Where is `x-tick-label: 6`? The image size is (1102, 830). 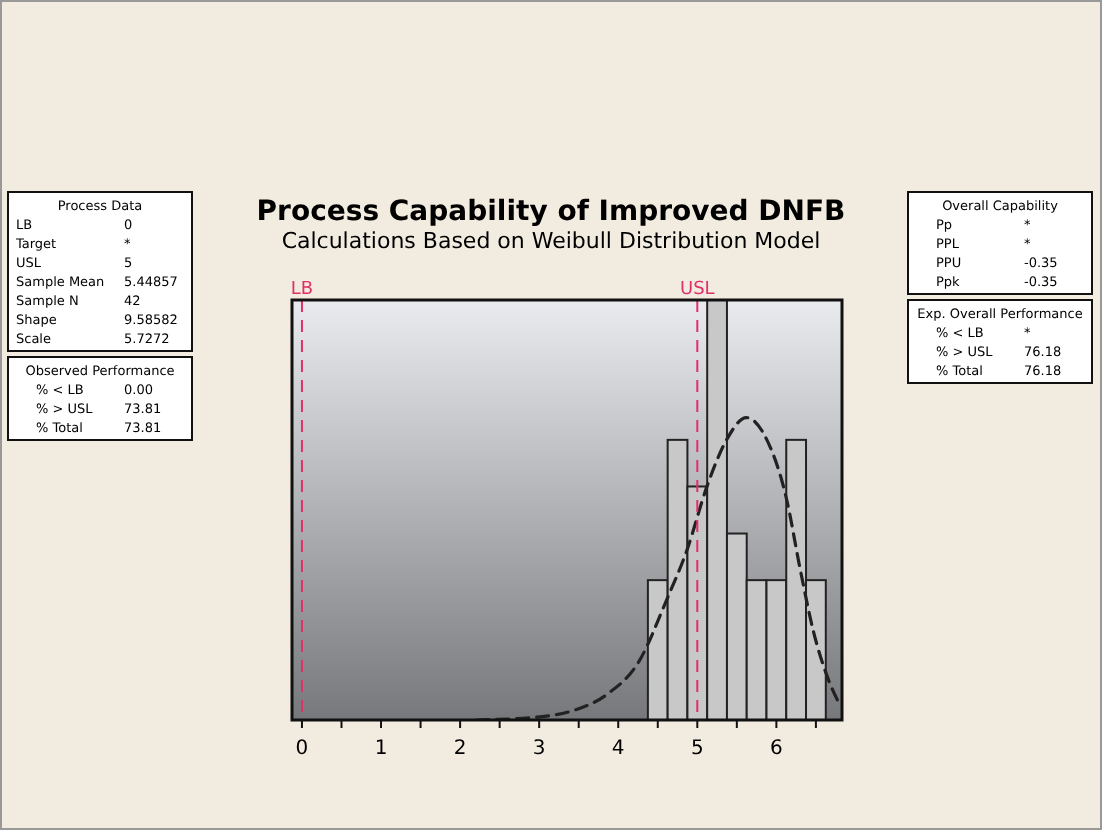
x-tick-label: 6 is located at coordinates (776, 749).